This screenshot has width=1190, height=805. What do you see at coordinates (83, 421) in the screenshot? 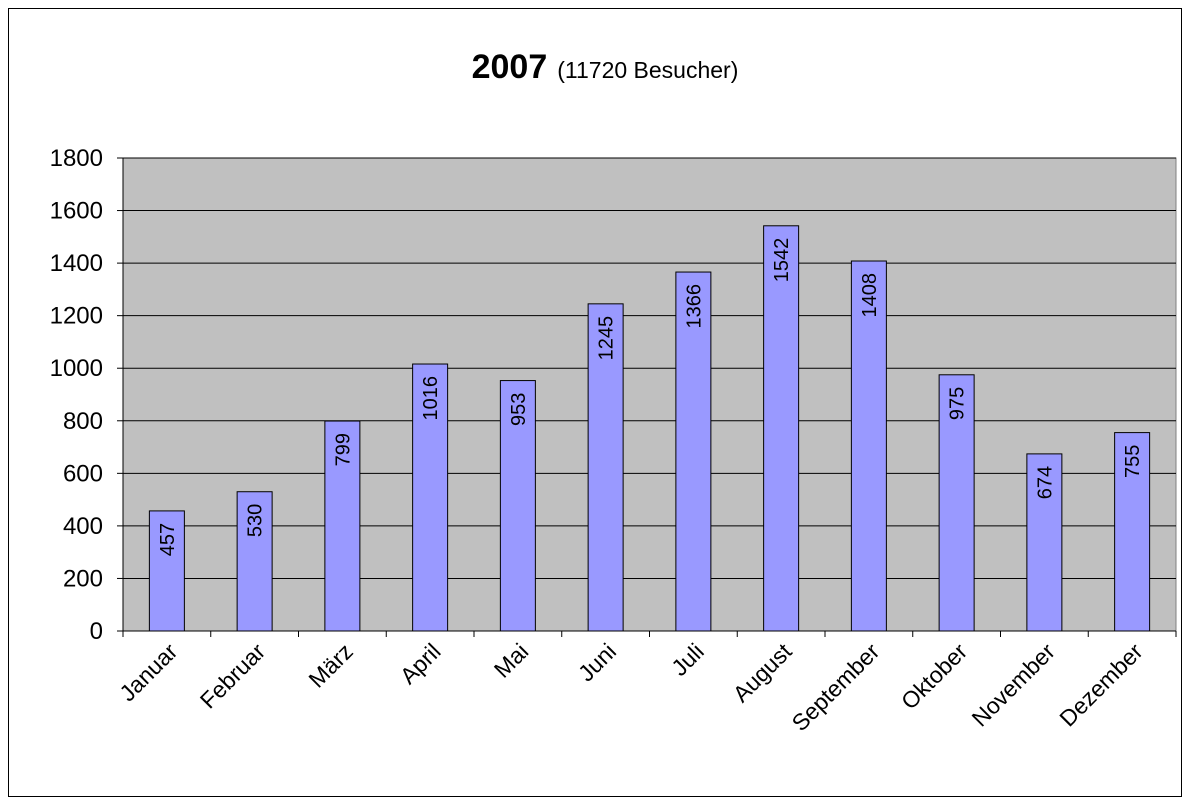
I see `y-tick-label: 800` at bounding box center [83, 421].